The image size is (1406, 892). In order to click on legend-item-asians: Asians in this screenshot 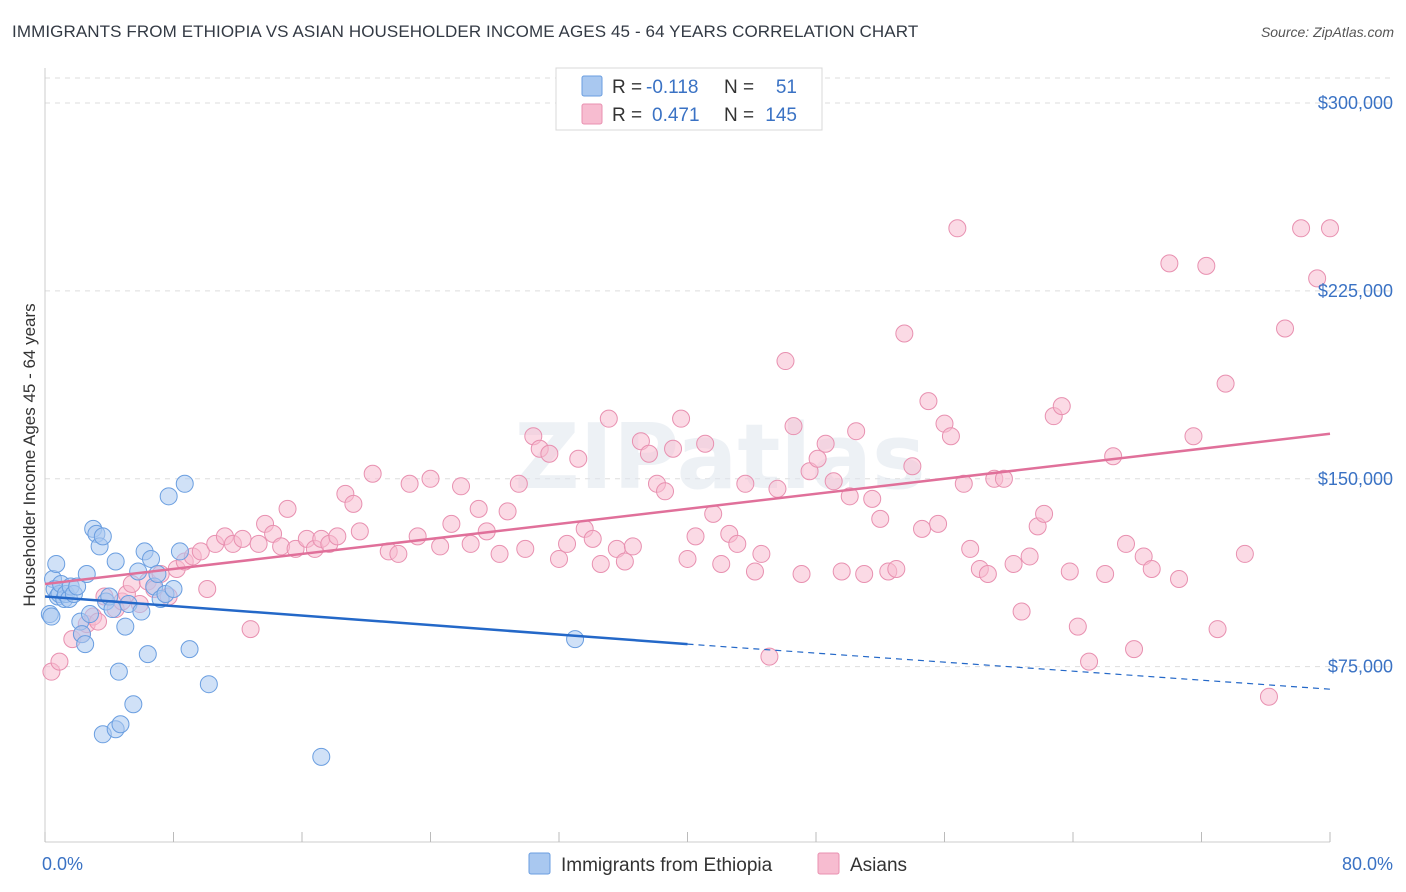, I will do `click(878, 865)`.